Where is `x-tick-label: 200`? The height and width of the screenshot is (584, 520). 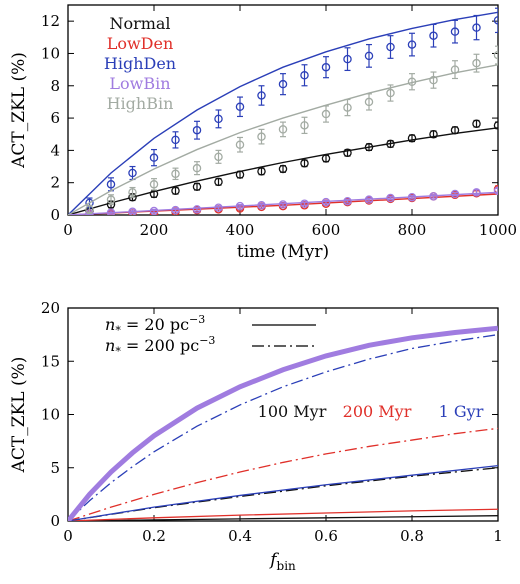 x-tick-label: 200 is located at coordinates (154, 230).